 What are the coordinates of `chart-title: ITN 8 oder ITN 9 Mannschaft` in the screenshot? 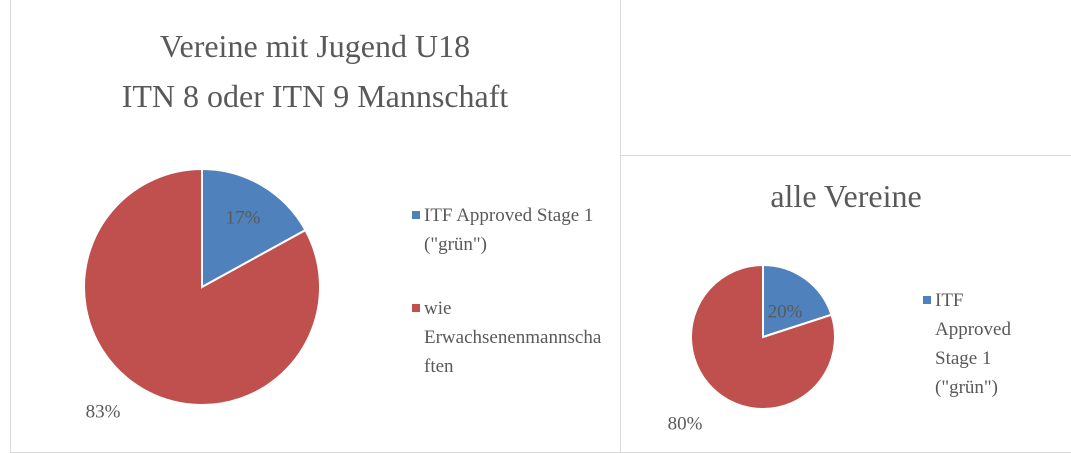 It's located at (315, 96).